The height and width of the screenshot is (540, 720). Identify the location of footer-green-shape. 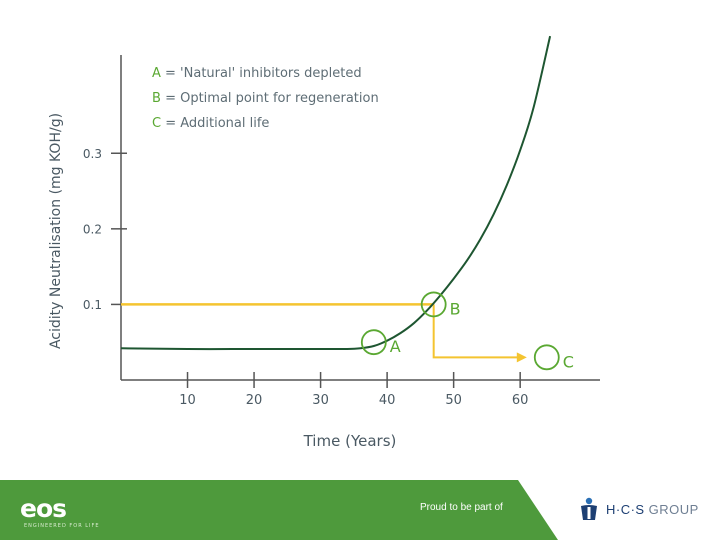
(279, 510).